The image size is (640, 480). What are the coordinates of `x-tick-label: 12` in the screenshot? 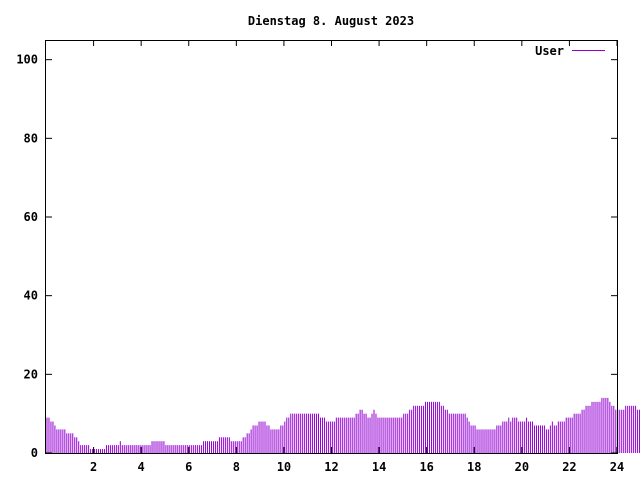 It's located at (331, 467).